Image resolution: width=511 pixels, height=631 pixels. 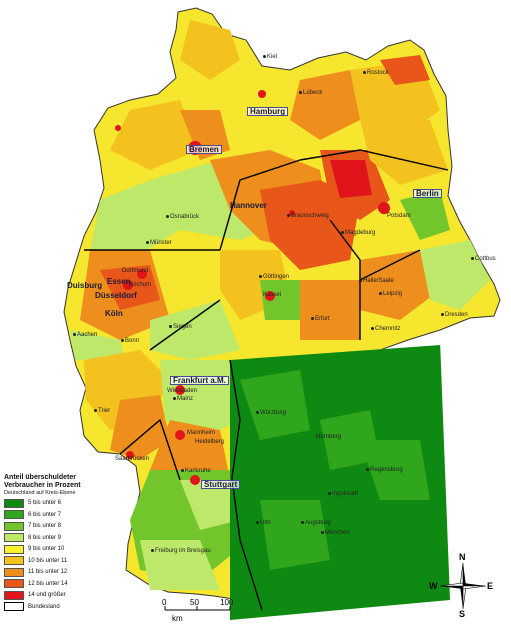 What do you see at coordinates (461, 585) in the screenshot?
I see `compass-rose: N E S W` at bounding box center [461, 585].